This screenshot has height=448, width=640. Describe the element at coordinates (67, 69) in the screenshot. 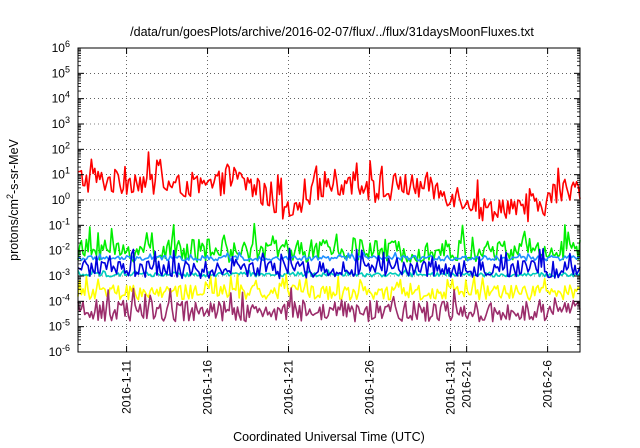

I see `y-tick-label-exp: 5` at that location.